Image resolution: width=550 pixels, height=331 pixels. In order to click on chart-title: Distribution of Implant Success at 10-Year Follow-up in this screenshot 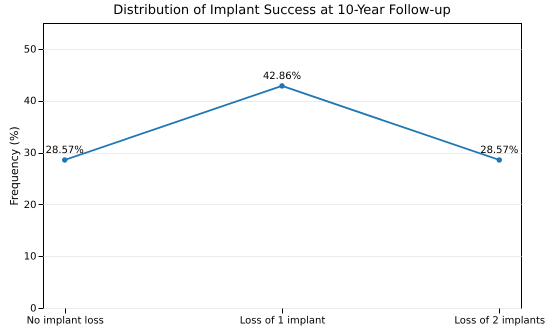, I will do `click(282, 10)`.